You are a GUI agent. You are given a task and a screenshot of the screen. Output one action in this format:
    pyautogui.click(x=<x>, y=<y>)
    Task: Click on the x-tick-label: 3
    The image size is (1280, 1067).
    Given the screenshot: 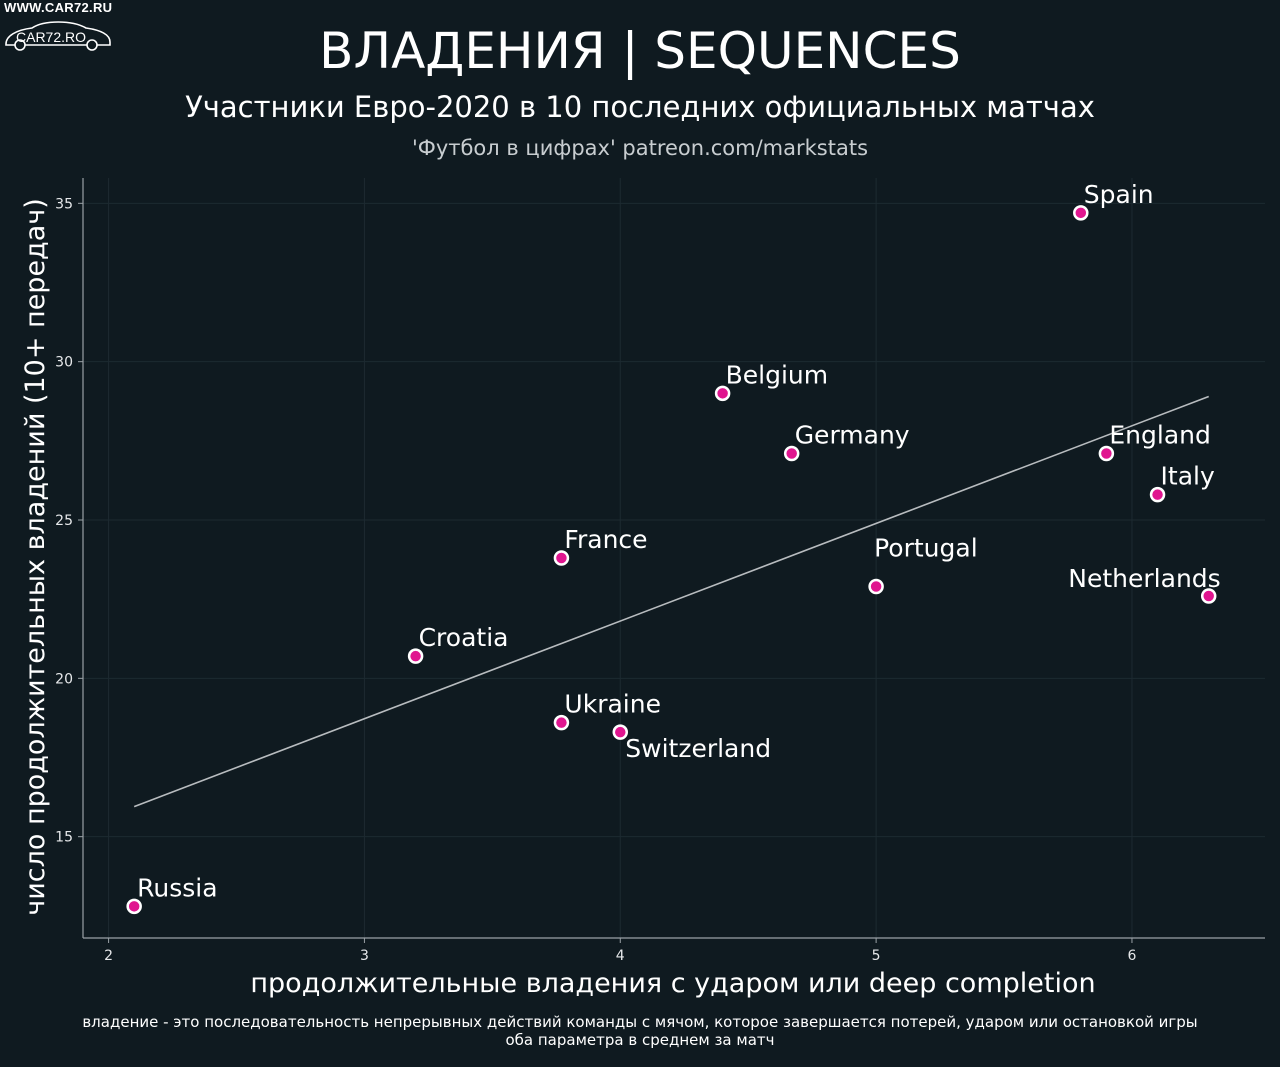 What is the action you would take?
    pyautogui.click(x=364, y=956)
    